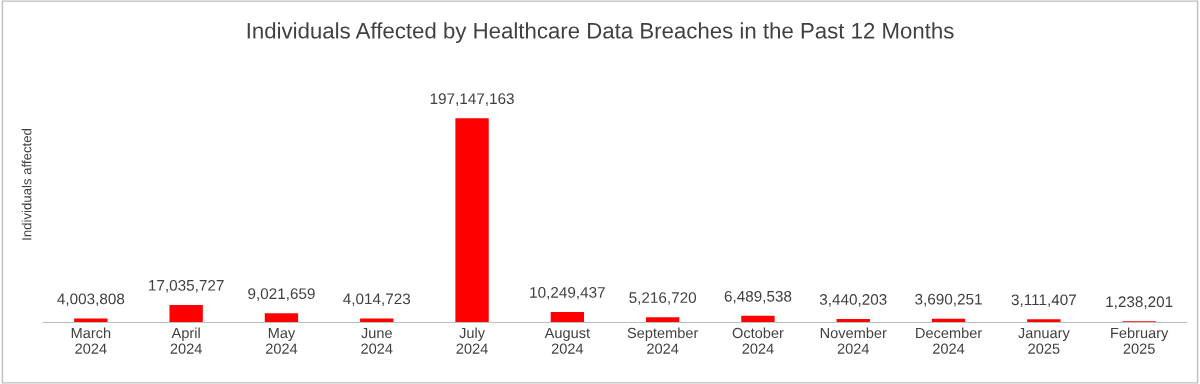 The image size is (1200, 384). I want to click on data-label: 3,690,251, so click(948, 300).